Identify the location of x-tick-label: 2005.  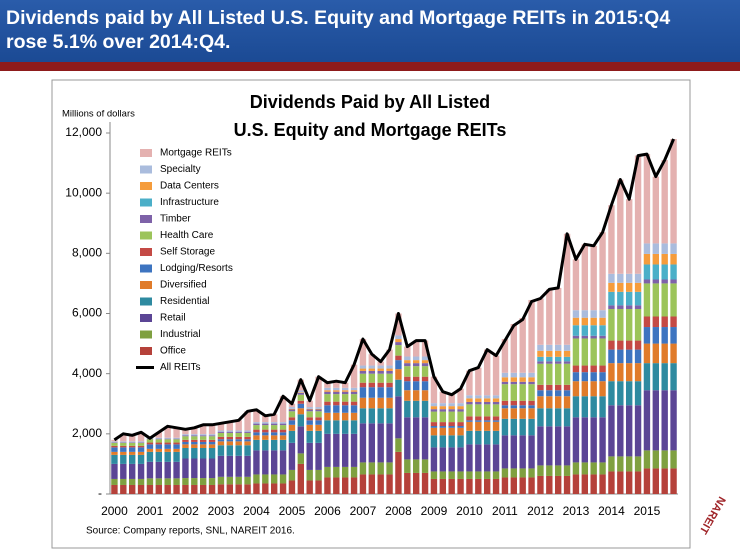
(292, 511).